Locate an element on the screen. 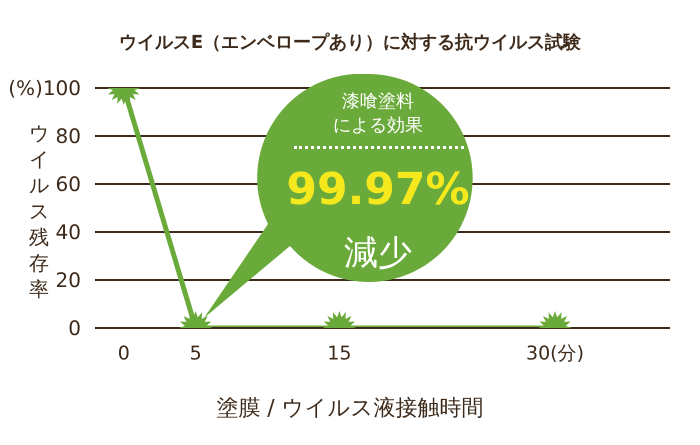  chart-title: ウイルスE（エンベロープあり）に対する抗ウイルス試験 is located at coordinates (350, 42).